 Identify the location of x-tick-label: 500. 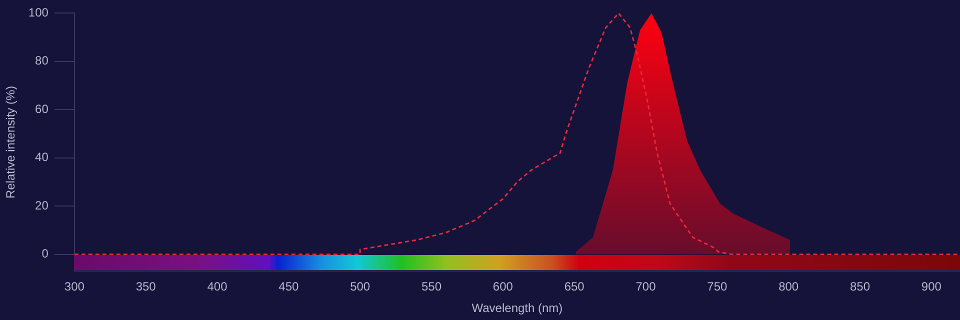
(360, 287).